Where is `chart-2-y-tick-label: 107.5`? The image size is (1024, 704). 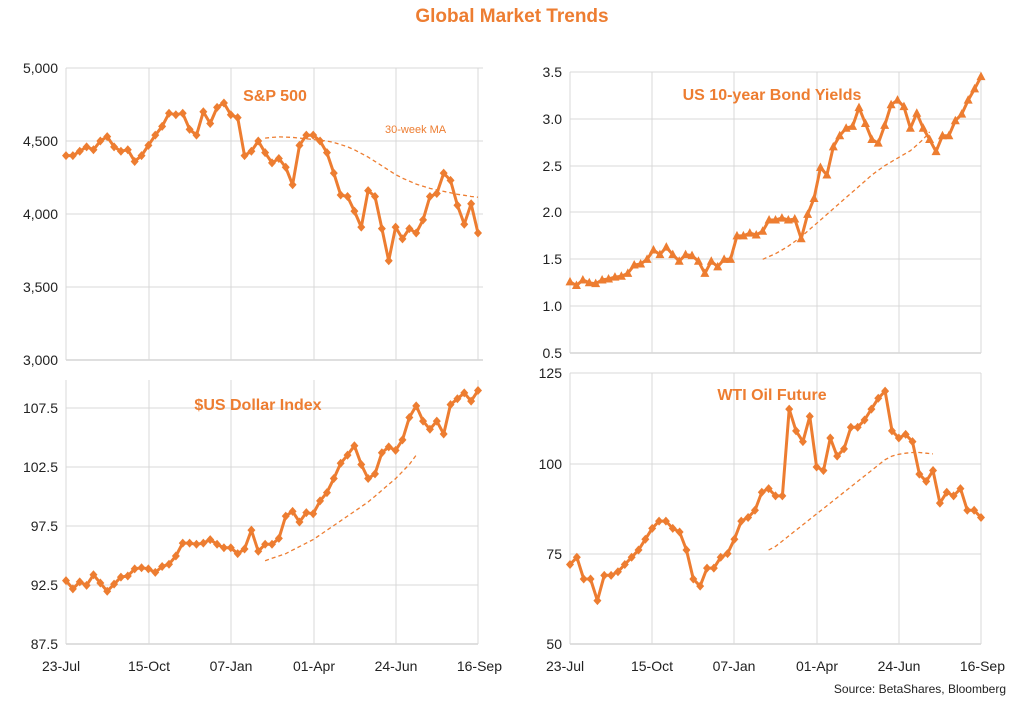
chart-2-y-tick-label: 107.5 is located at coordinates (40, 408).